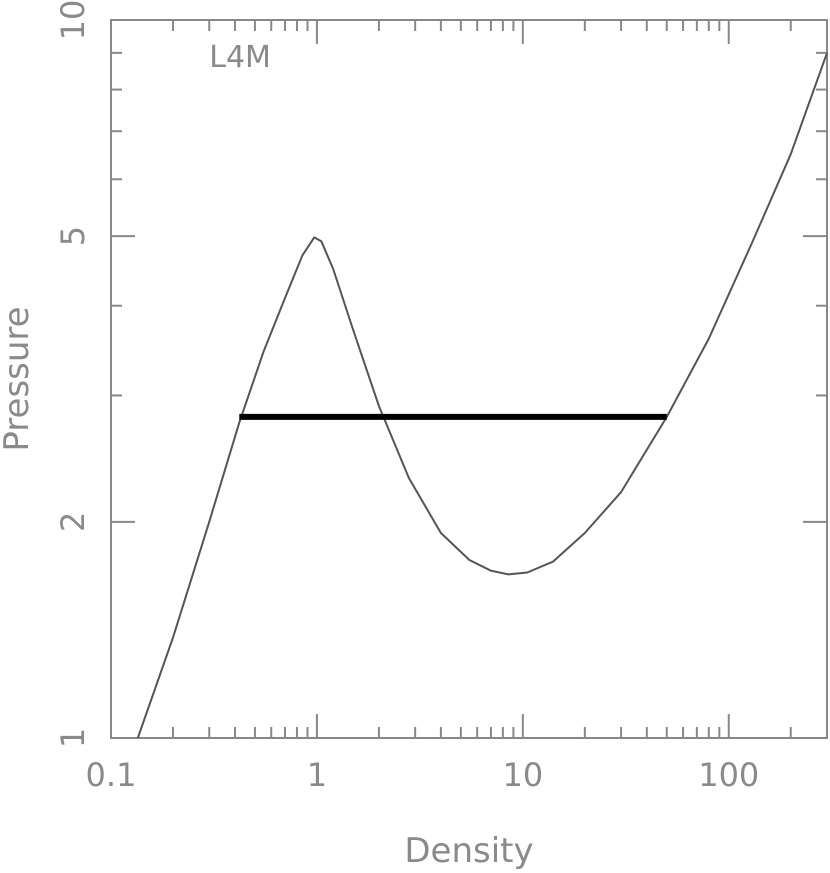  What do you see at coordinates (73, 236) in the screenshot?
I see `y-tick-label: 5` at bounding box center [73, 236].